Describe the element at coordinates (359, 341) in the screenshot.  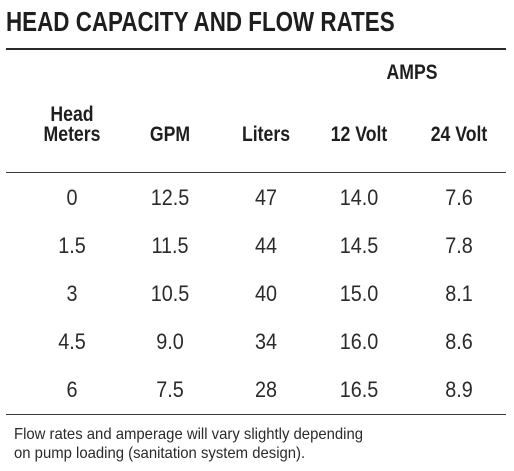
I see `table-cell: 16.0` at that location.